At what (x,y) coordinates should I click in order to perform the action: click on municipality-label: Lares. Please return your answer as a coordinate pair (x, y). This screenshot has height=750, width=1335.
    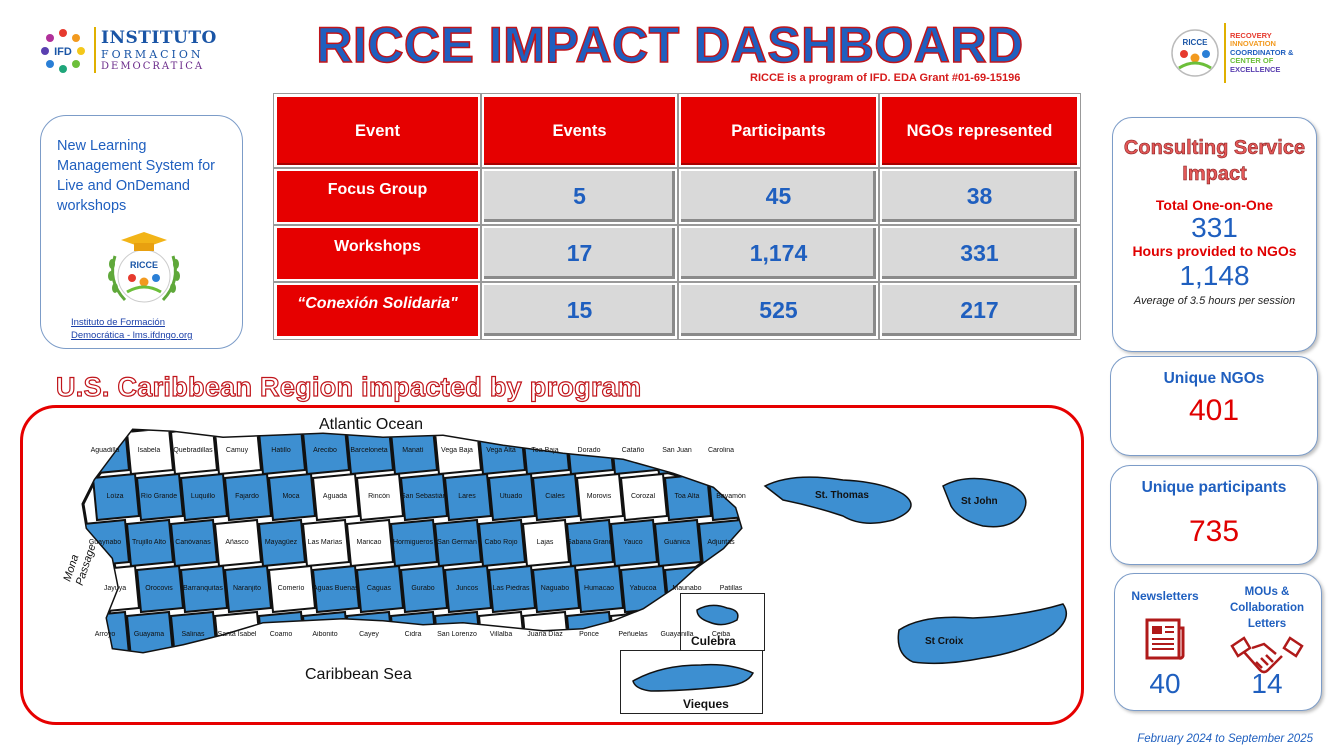
    Looking at the image, I should click on (467, 496).